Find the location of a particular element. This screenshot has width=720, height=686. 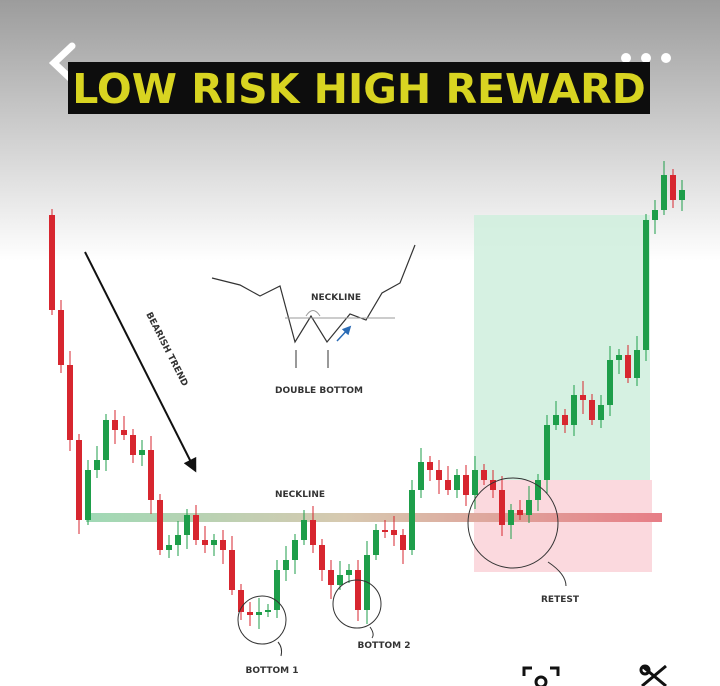

neckline-label: NECKLINE is located at coordinates (300, 495).